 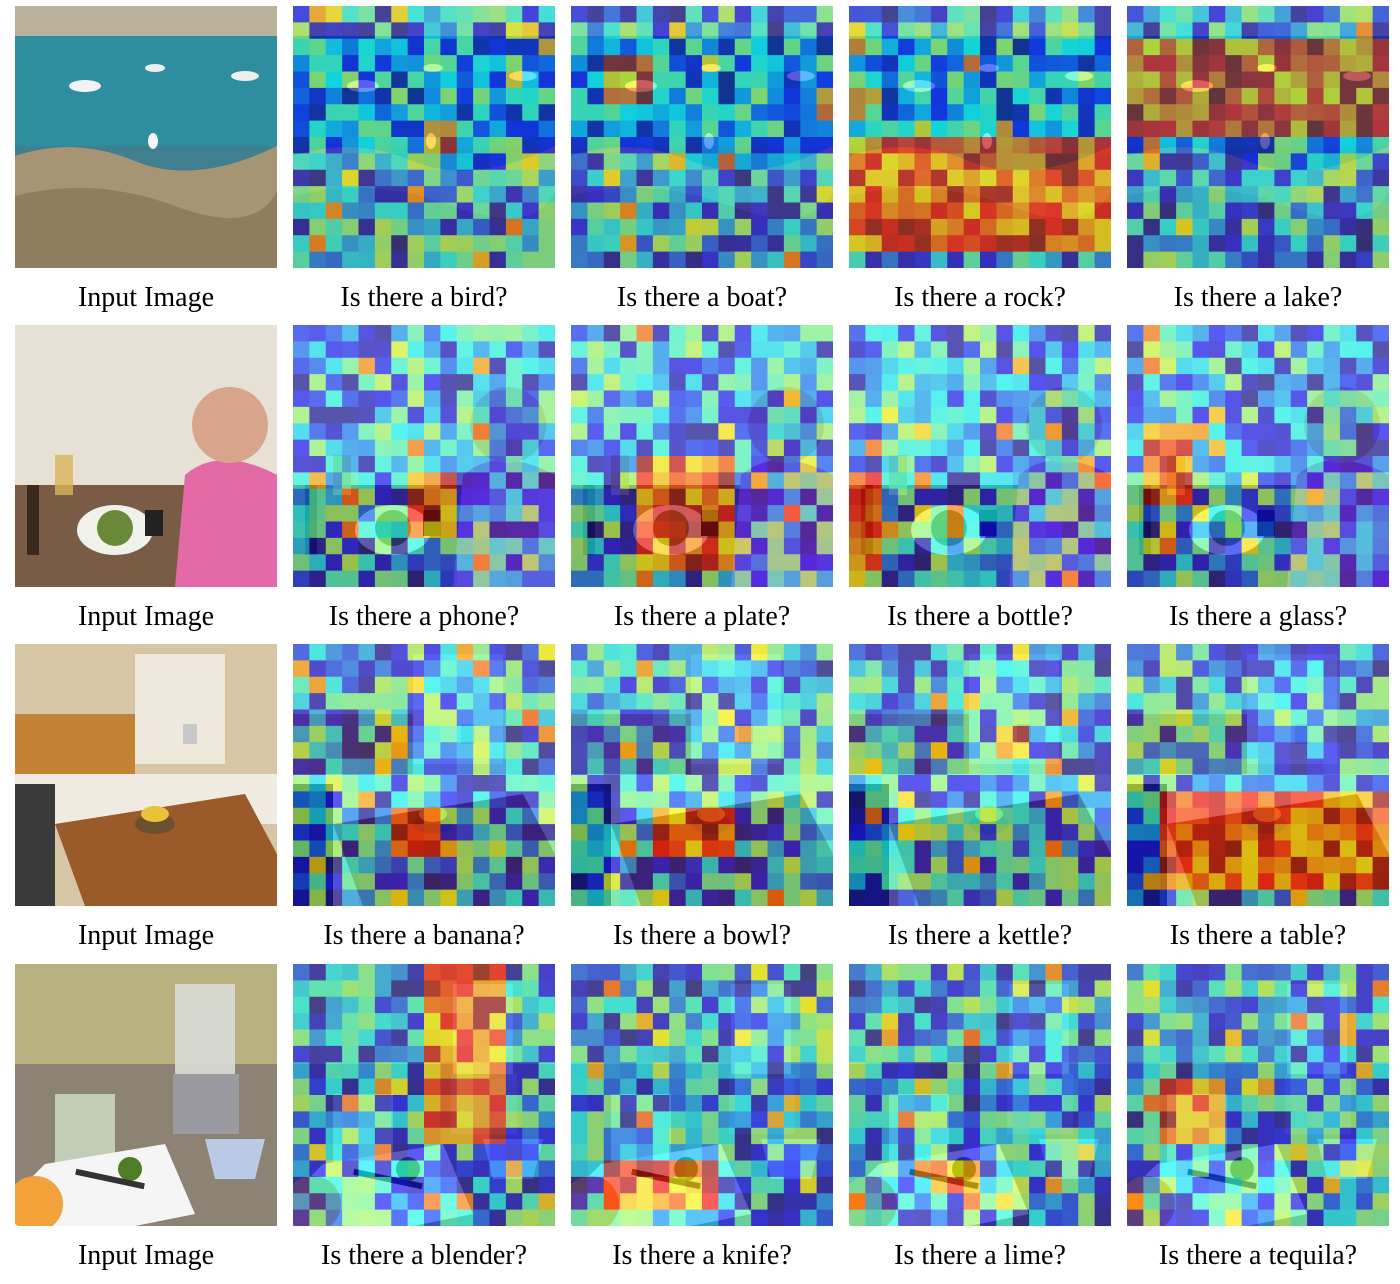 What do you see at coordinates (424, 1255) in the screenshot?
I see `caption: Is there a blender?` at bounding box center [424, 1255].